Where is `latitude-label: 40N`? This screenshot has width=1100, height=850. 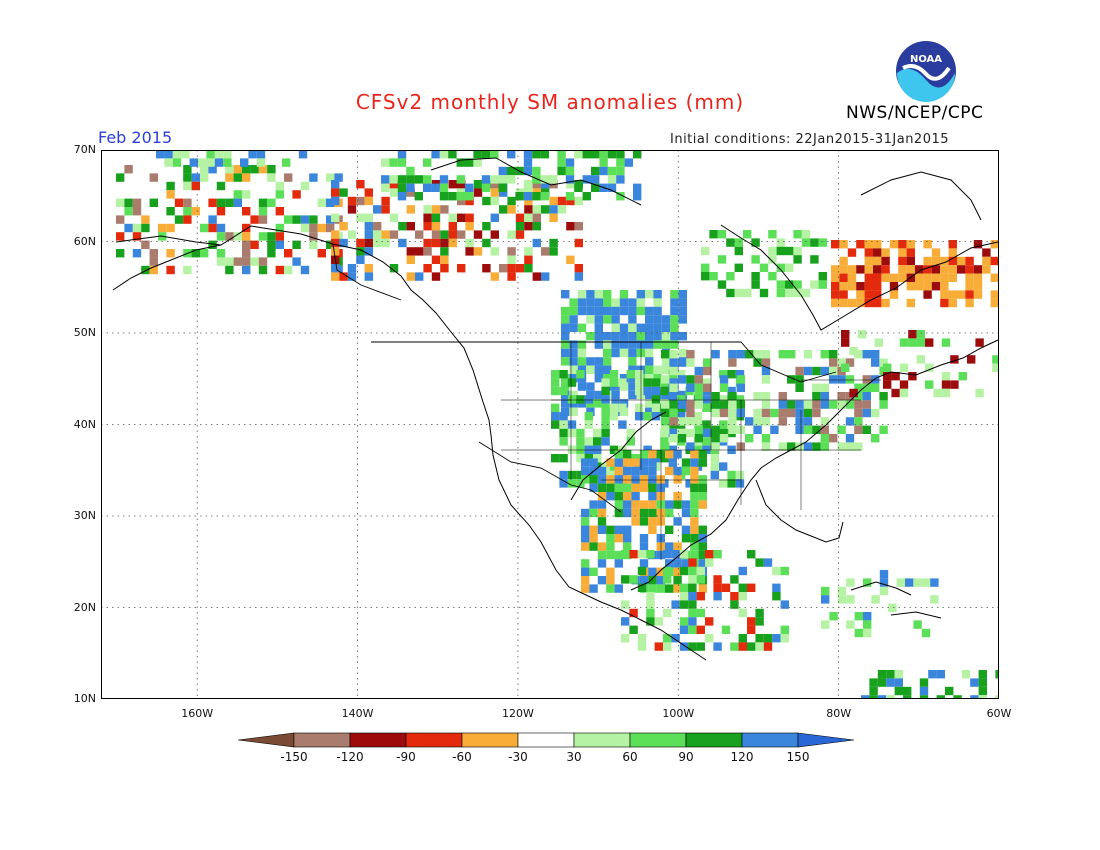 latitude-label: 40N is located at coordinates (84, 424).